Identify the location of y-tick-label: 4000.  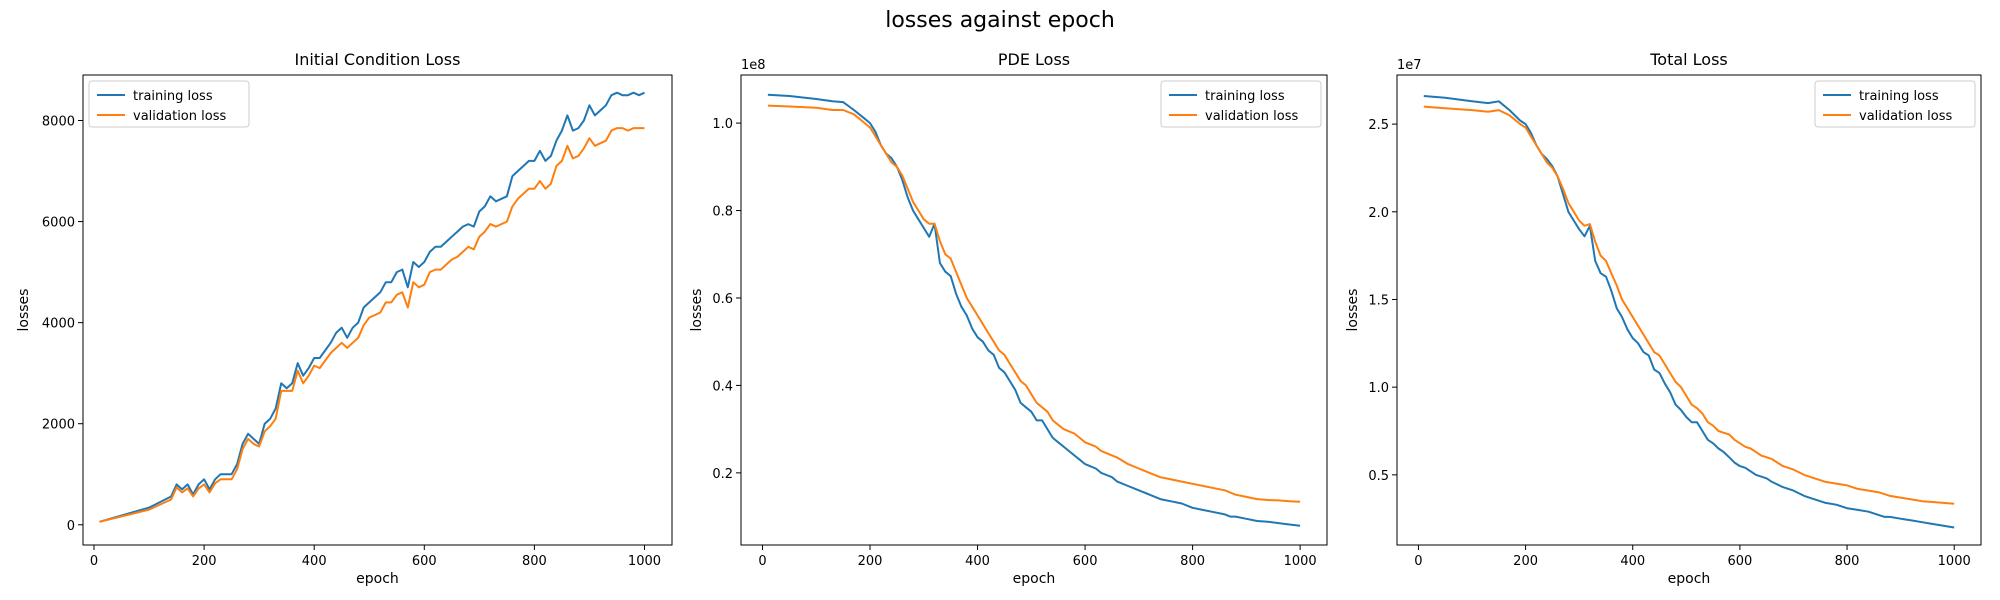
(58, 324).